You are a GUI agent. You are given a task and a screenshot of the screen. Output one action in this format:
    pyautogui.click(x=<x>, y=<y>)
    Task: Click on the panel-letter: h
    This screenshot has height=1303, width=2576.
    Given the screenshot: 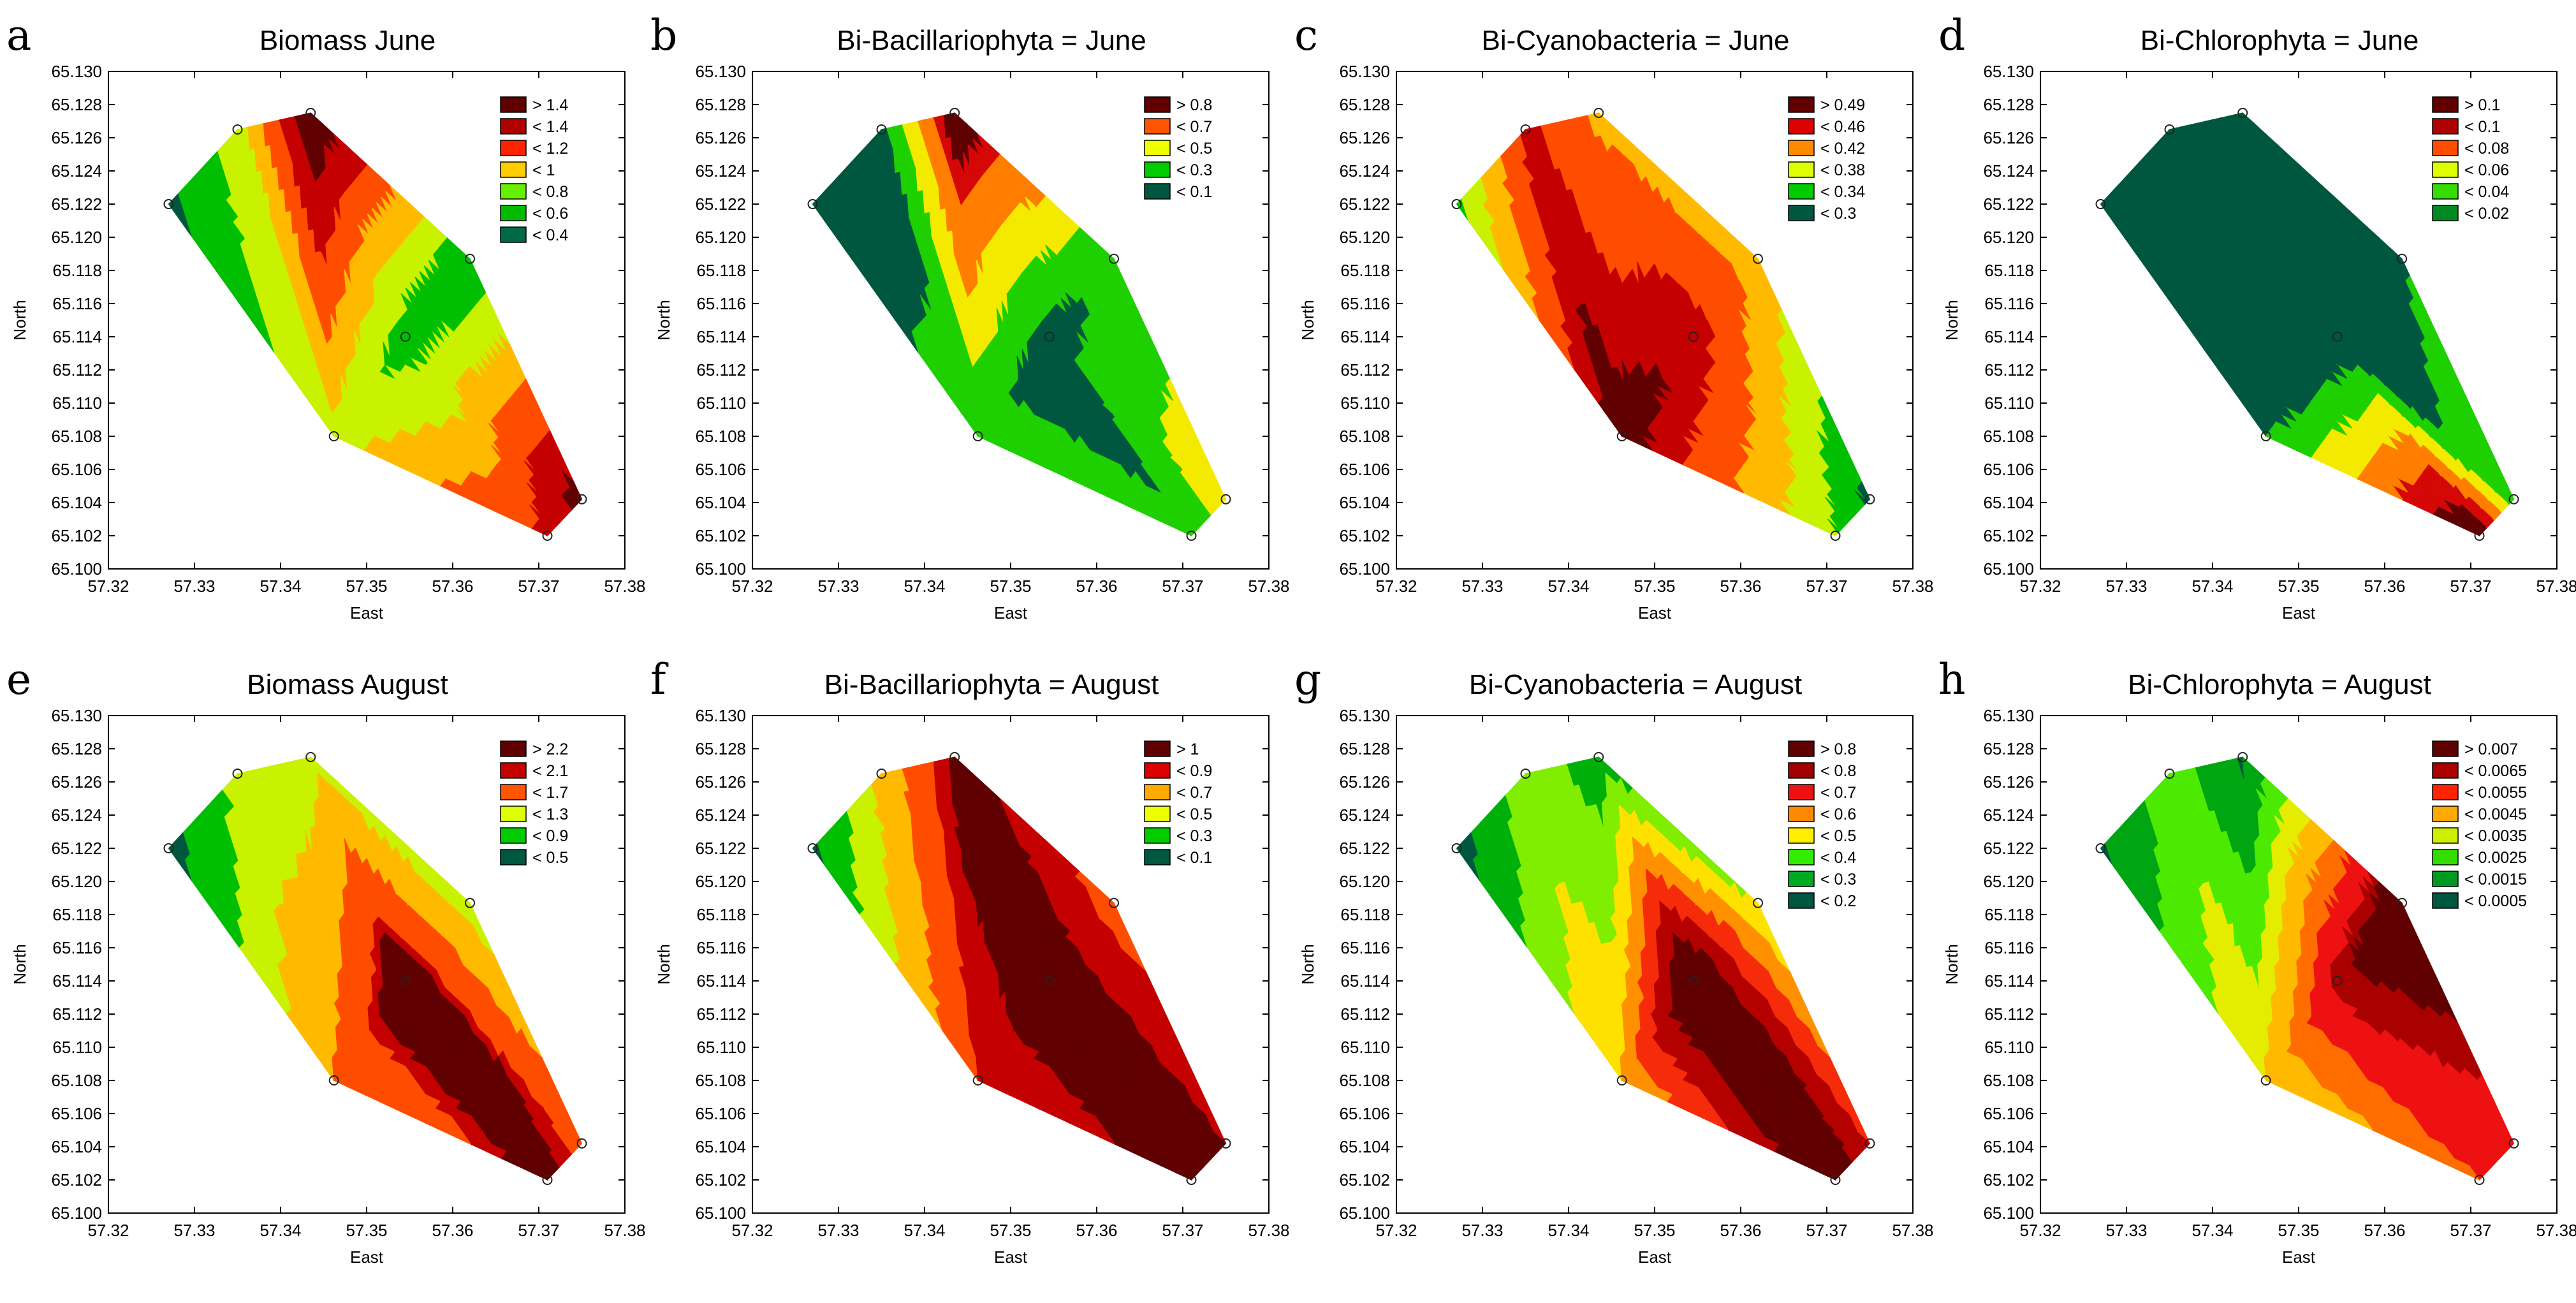 What is the action you would take?
    pyautogui.click(x=1952, y=679)
    